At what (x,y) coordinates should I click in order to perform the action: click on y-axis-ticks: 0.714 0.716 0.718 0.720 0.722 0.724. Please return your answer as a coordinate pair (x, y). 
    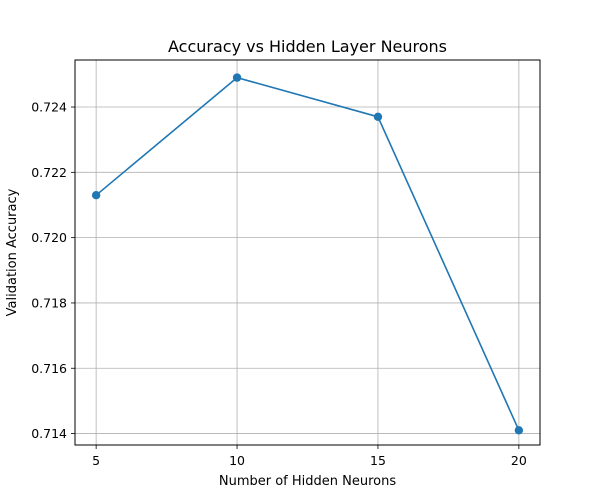
    Looking at the image, I should click on (53, 270).